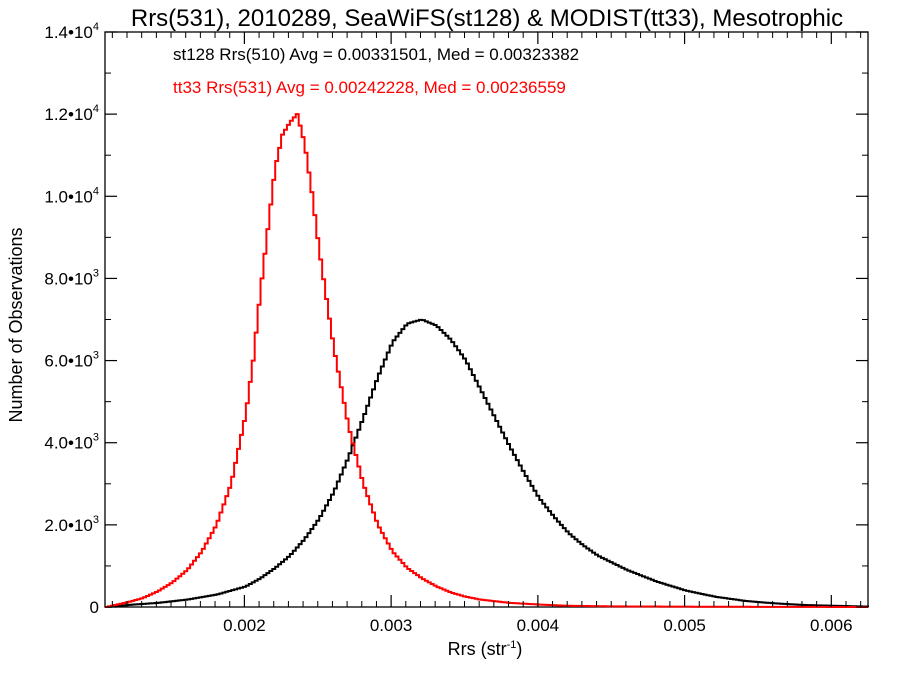 Image resolution: width=900 pixels, height=675 pixels. I want to click on x-tick-label: 0.005, so click(684, 625).